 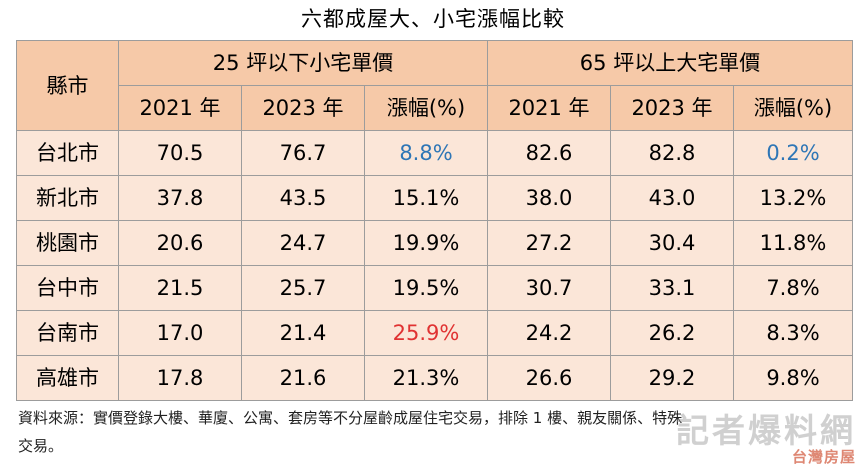 I want to click on large-2023-cell: 26.2, so click(x=672, y=333).